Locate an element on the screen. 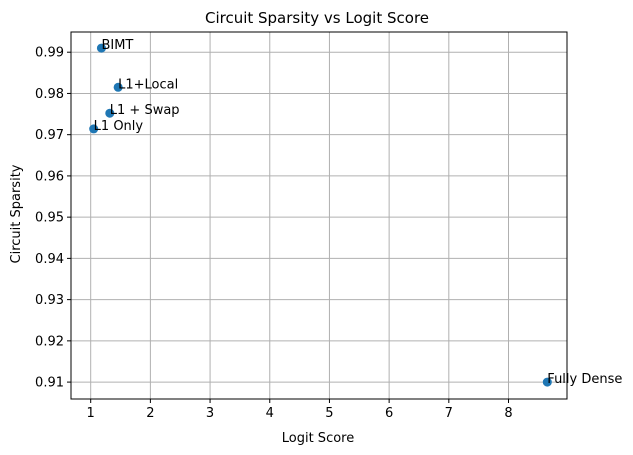 Image resolution: width=633 pixels, height=455 pixels. y-tick-label: 0.92 is located at coordinates (49, 341).